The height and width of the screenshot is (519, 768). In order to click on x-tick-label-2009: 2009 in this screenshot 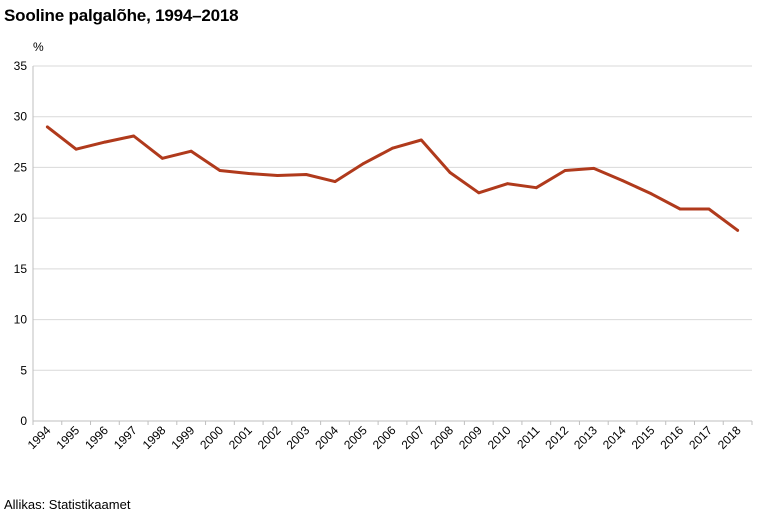, I will do `click(470, 437)`.